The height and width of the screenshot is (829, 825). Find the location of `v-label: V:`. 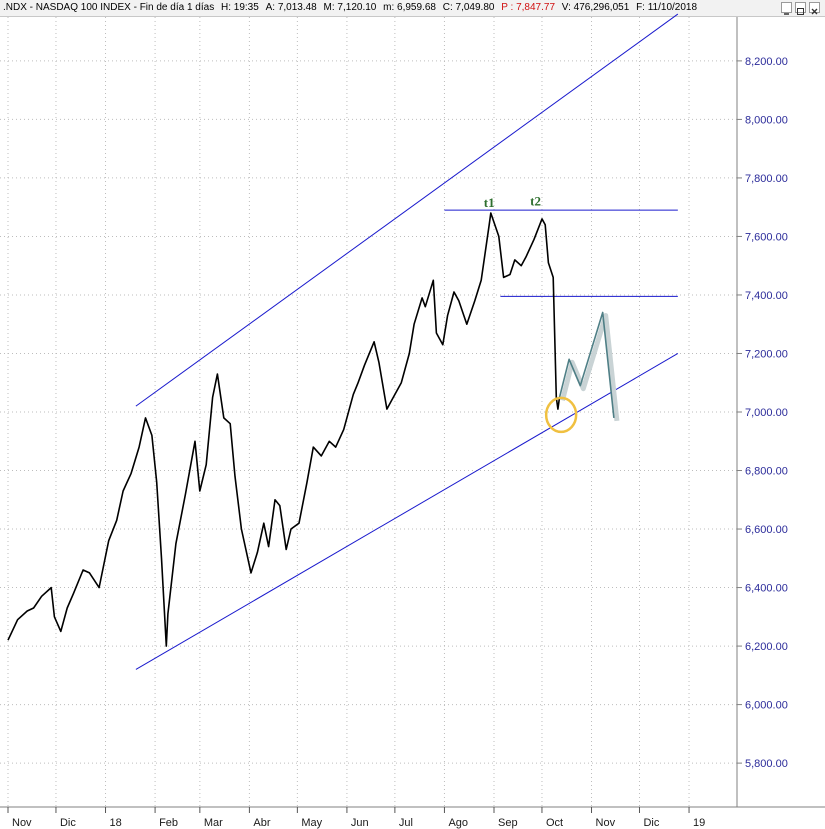

v-label: V: is located at coordinates (566, 7).